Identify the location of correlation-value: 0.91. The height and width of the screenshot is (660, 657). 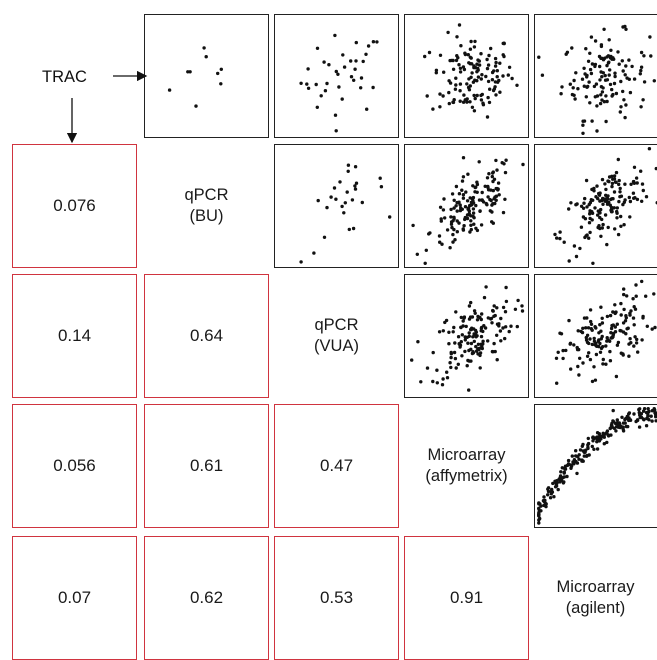
(466, 598).